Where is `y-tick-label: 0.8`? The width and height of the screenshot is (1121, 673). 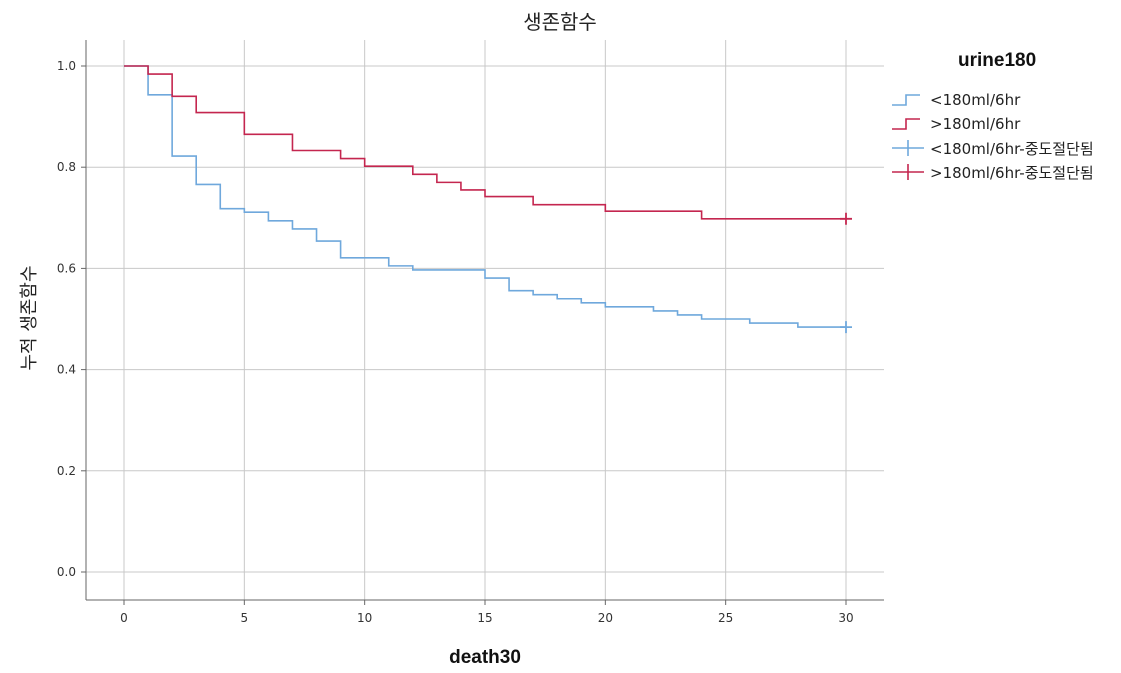 y-tick-label: 0.8 is located at coordinates (66, 167).